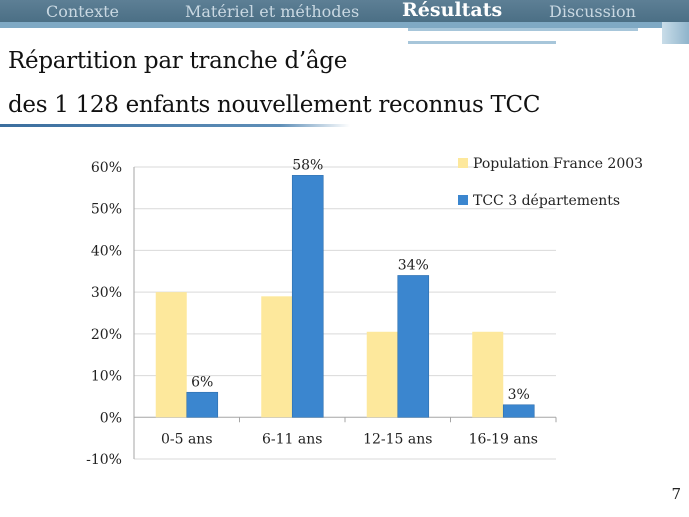  I want to click on x-category-label: 6-11 ans, so click(292, 439).